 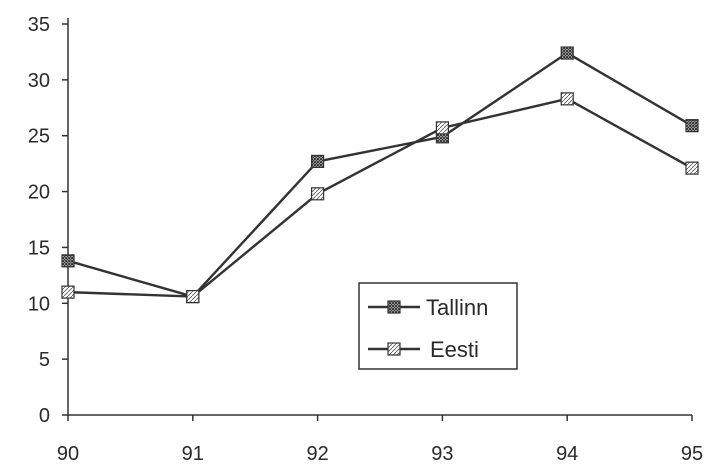 What do you see at coordinates (39, 81) in the screenshot?
I see `y-tick-label: 30` at bounding box center [39, 81].